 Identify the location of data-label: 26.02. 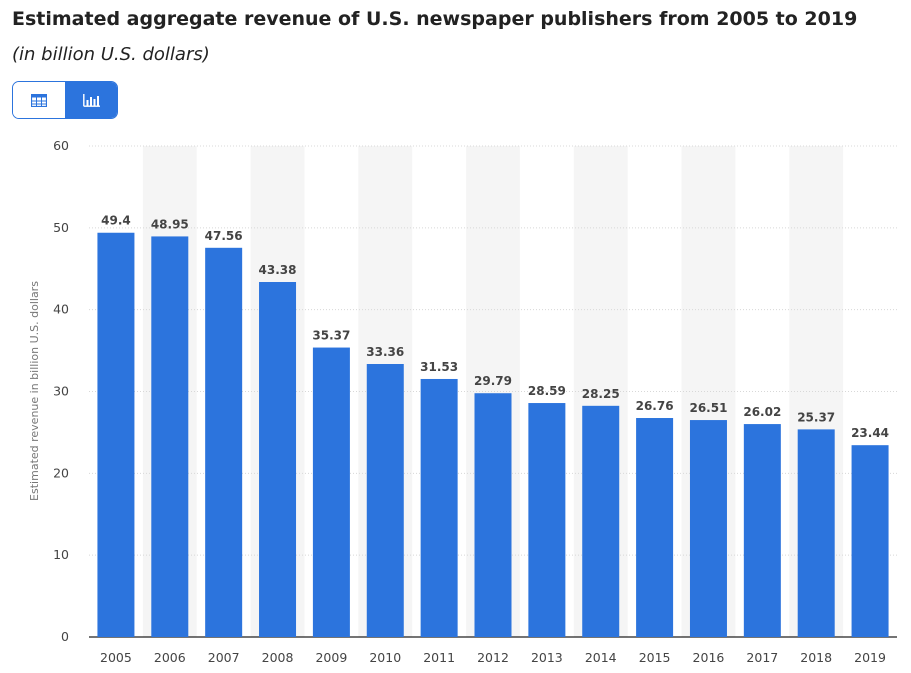
(762, 412).